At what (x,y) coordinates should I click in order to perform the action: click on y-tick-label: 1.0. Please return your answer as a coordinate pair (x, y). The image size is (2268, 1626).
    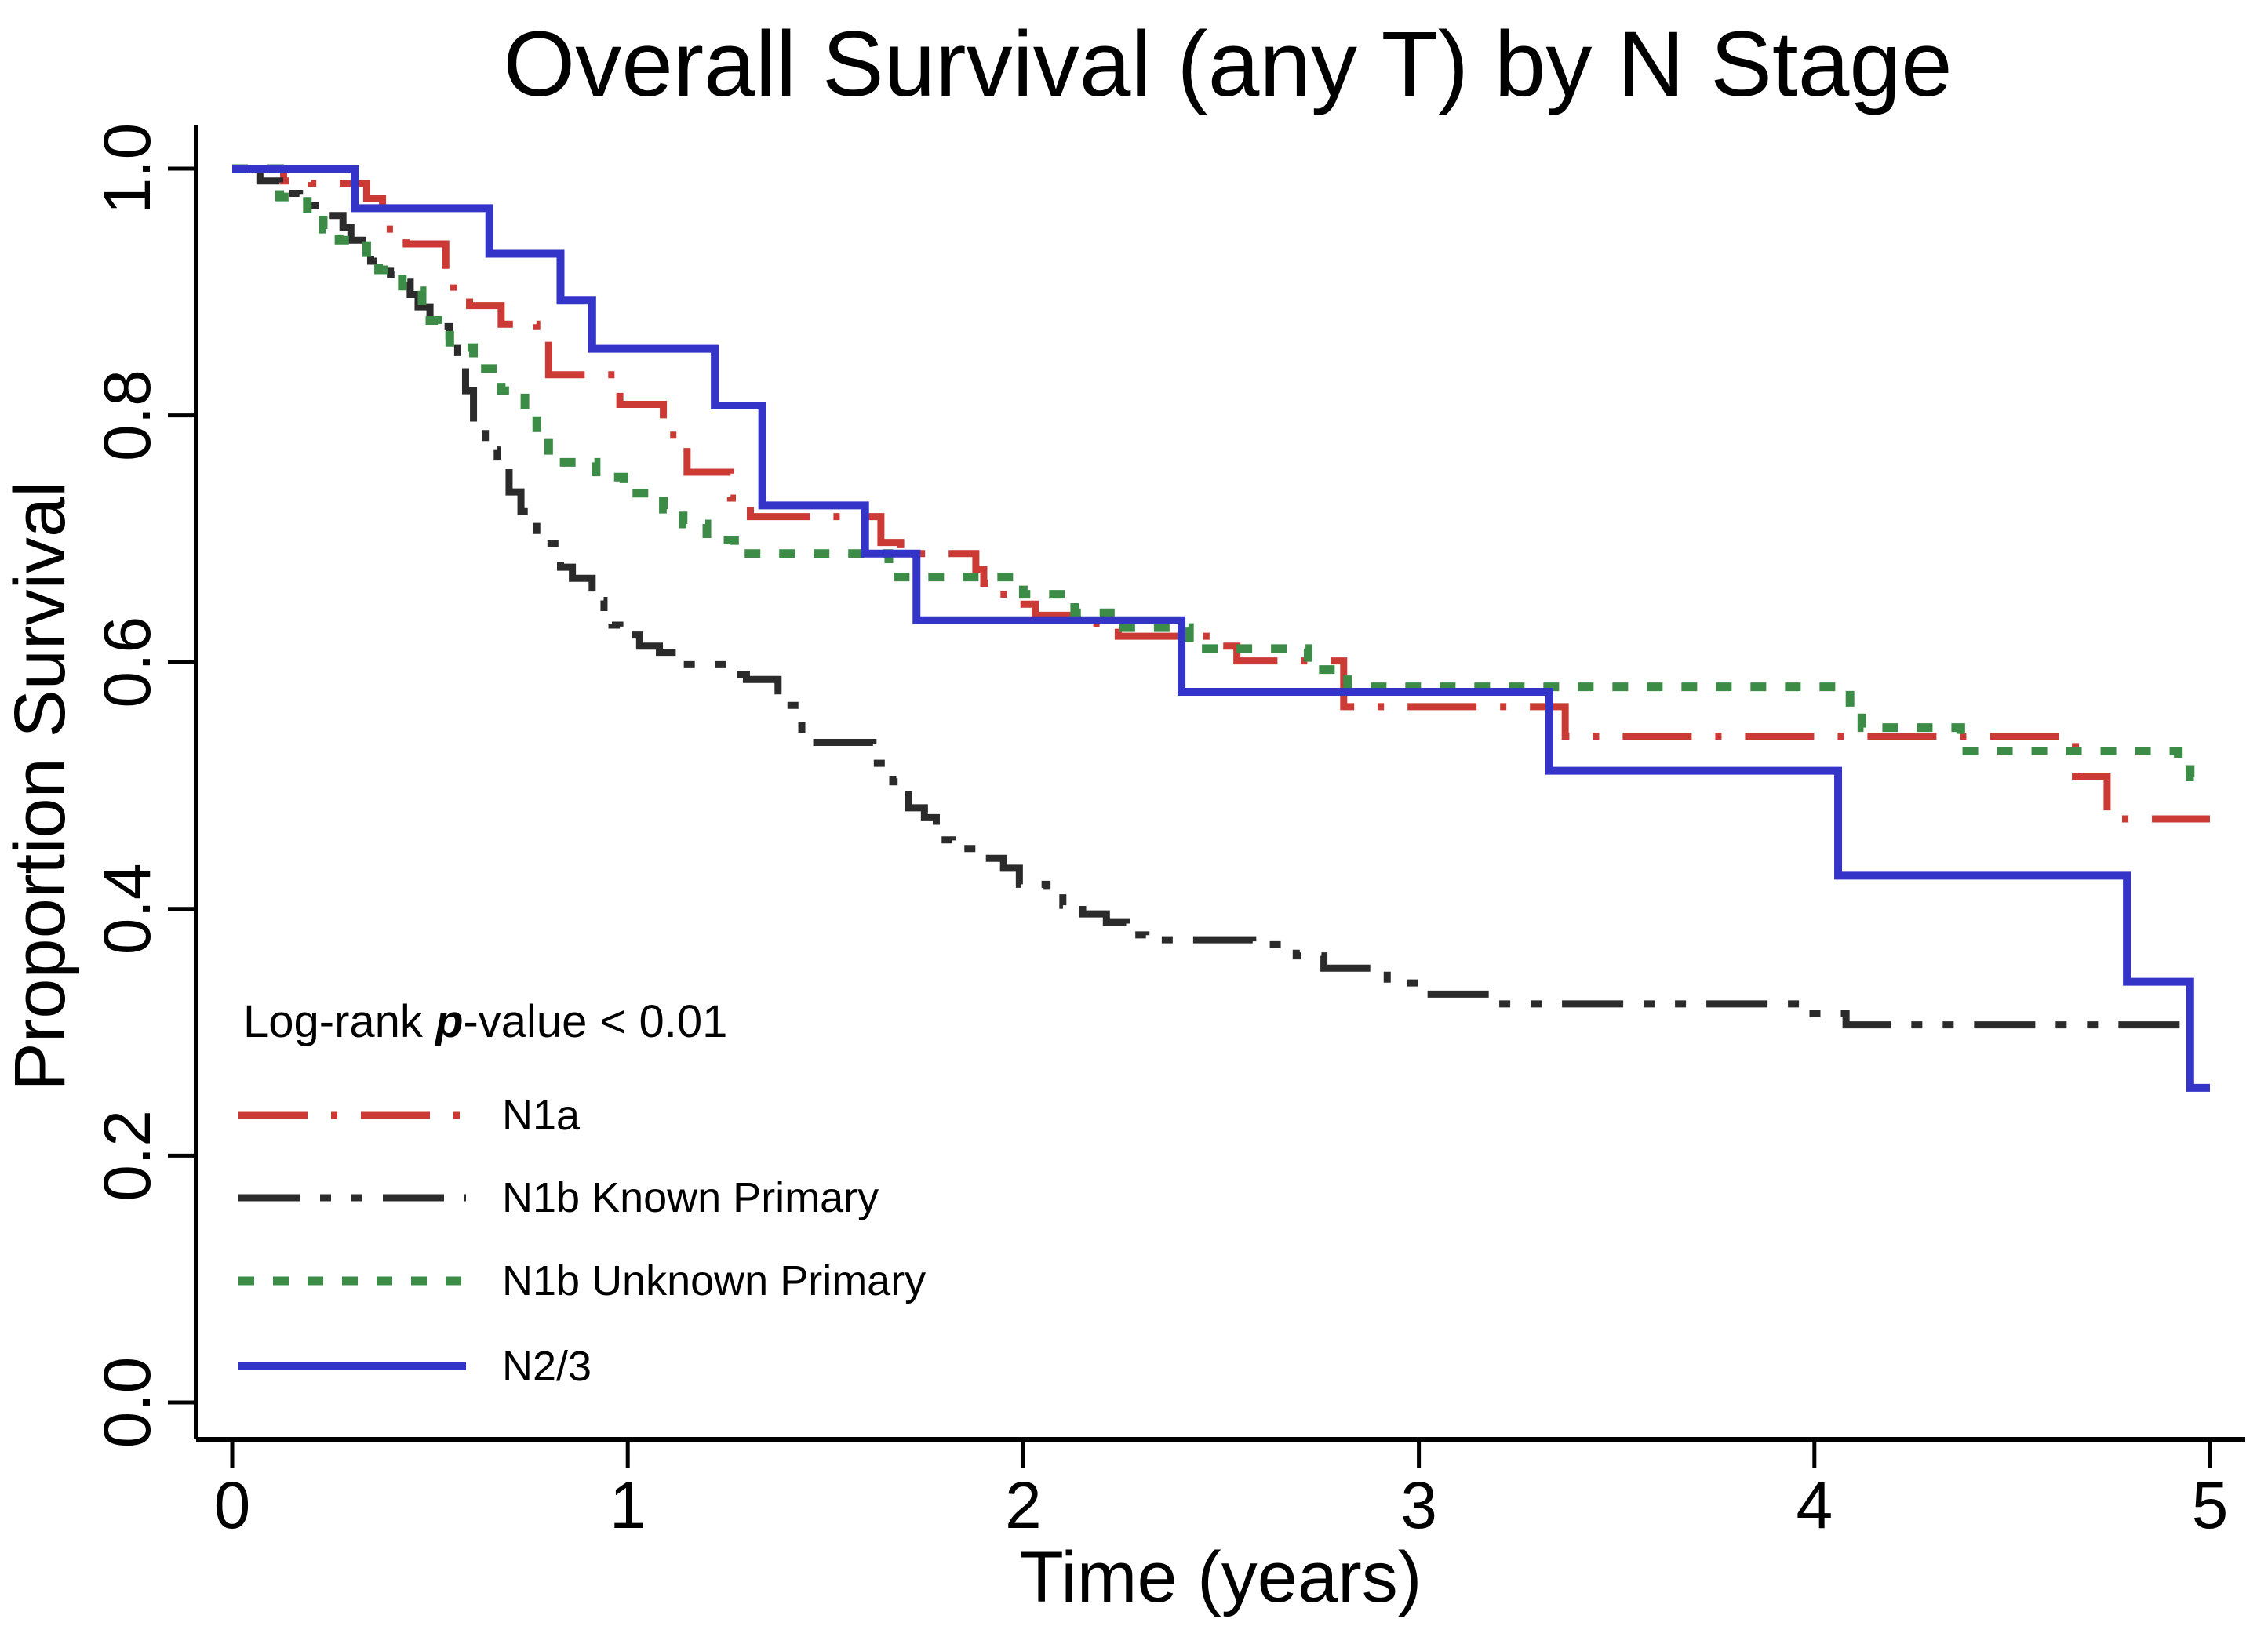
    Looking at the image, I should click on (127, 169).